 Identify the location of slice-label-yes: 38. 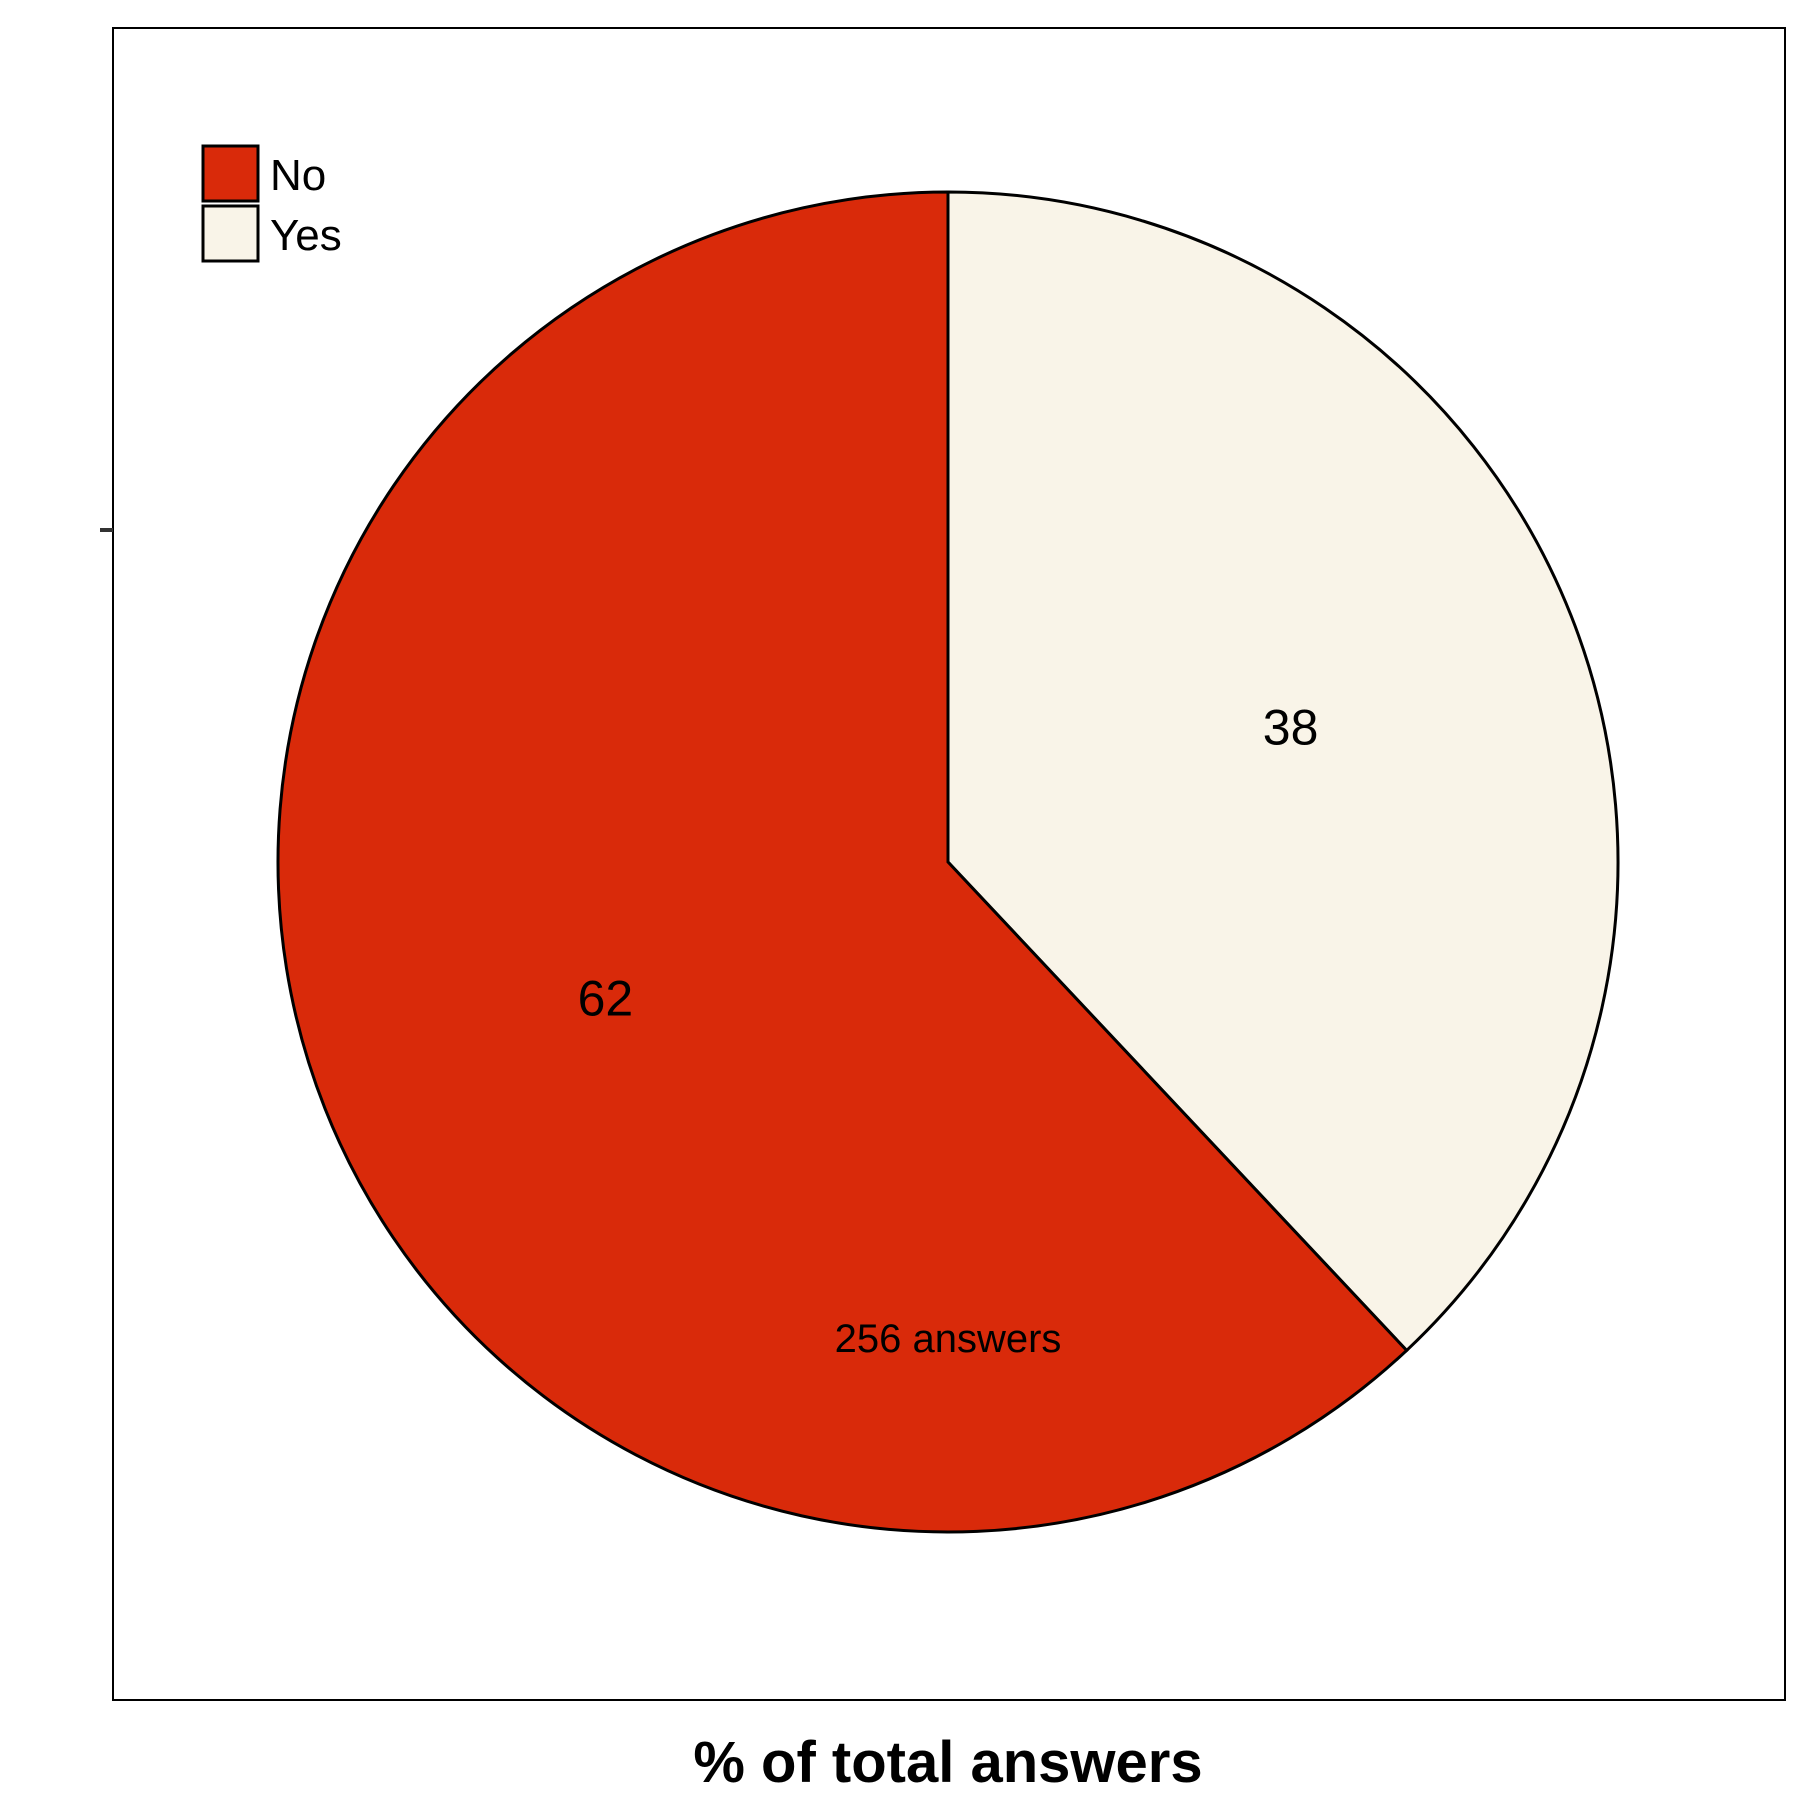
(1291, 727).